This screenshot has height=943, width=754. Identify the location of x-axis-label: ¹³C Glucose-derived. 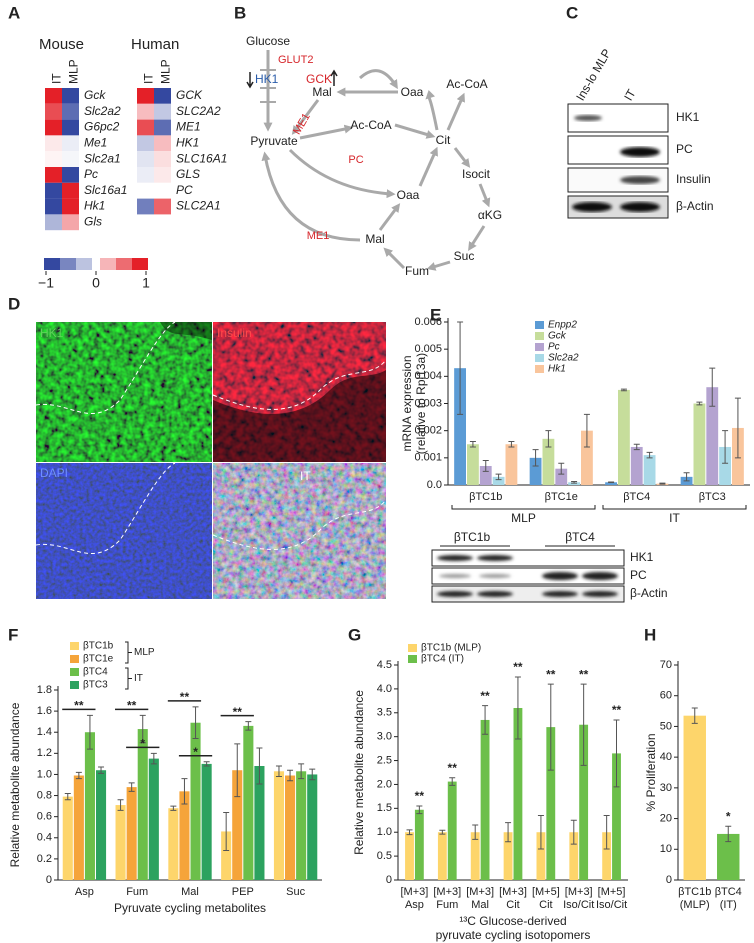
(512, 921).